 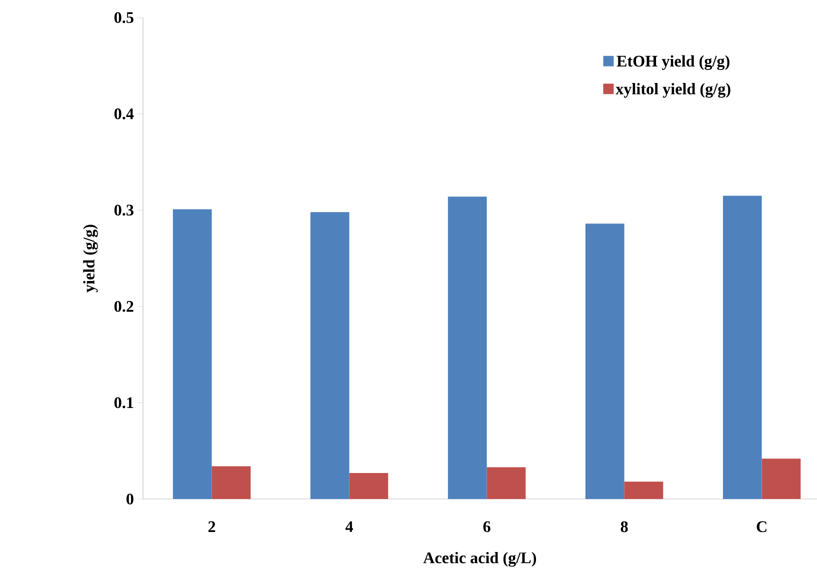 I want to click on y-tick-label: 0.1, so click(x=124, y=402).